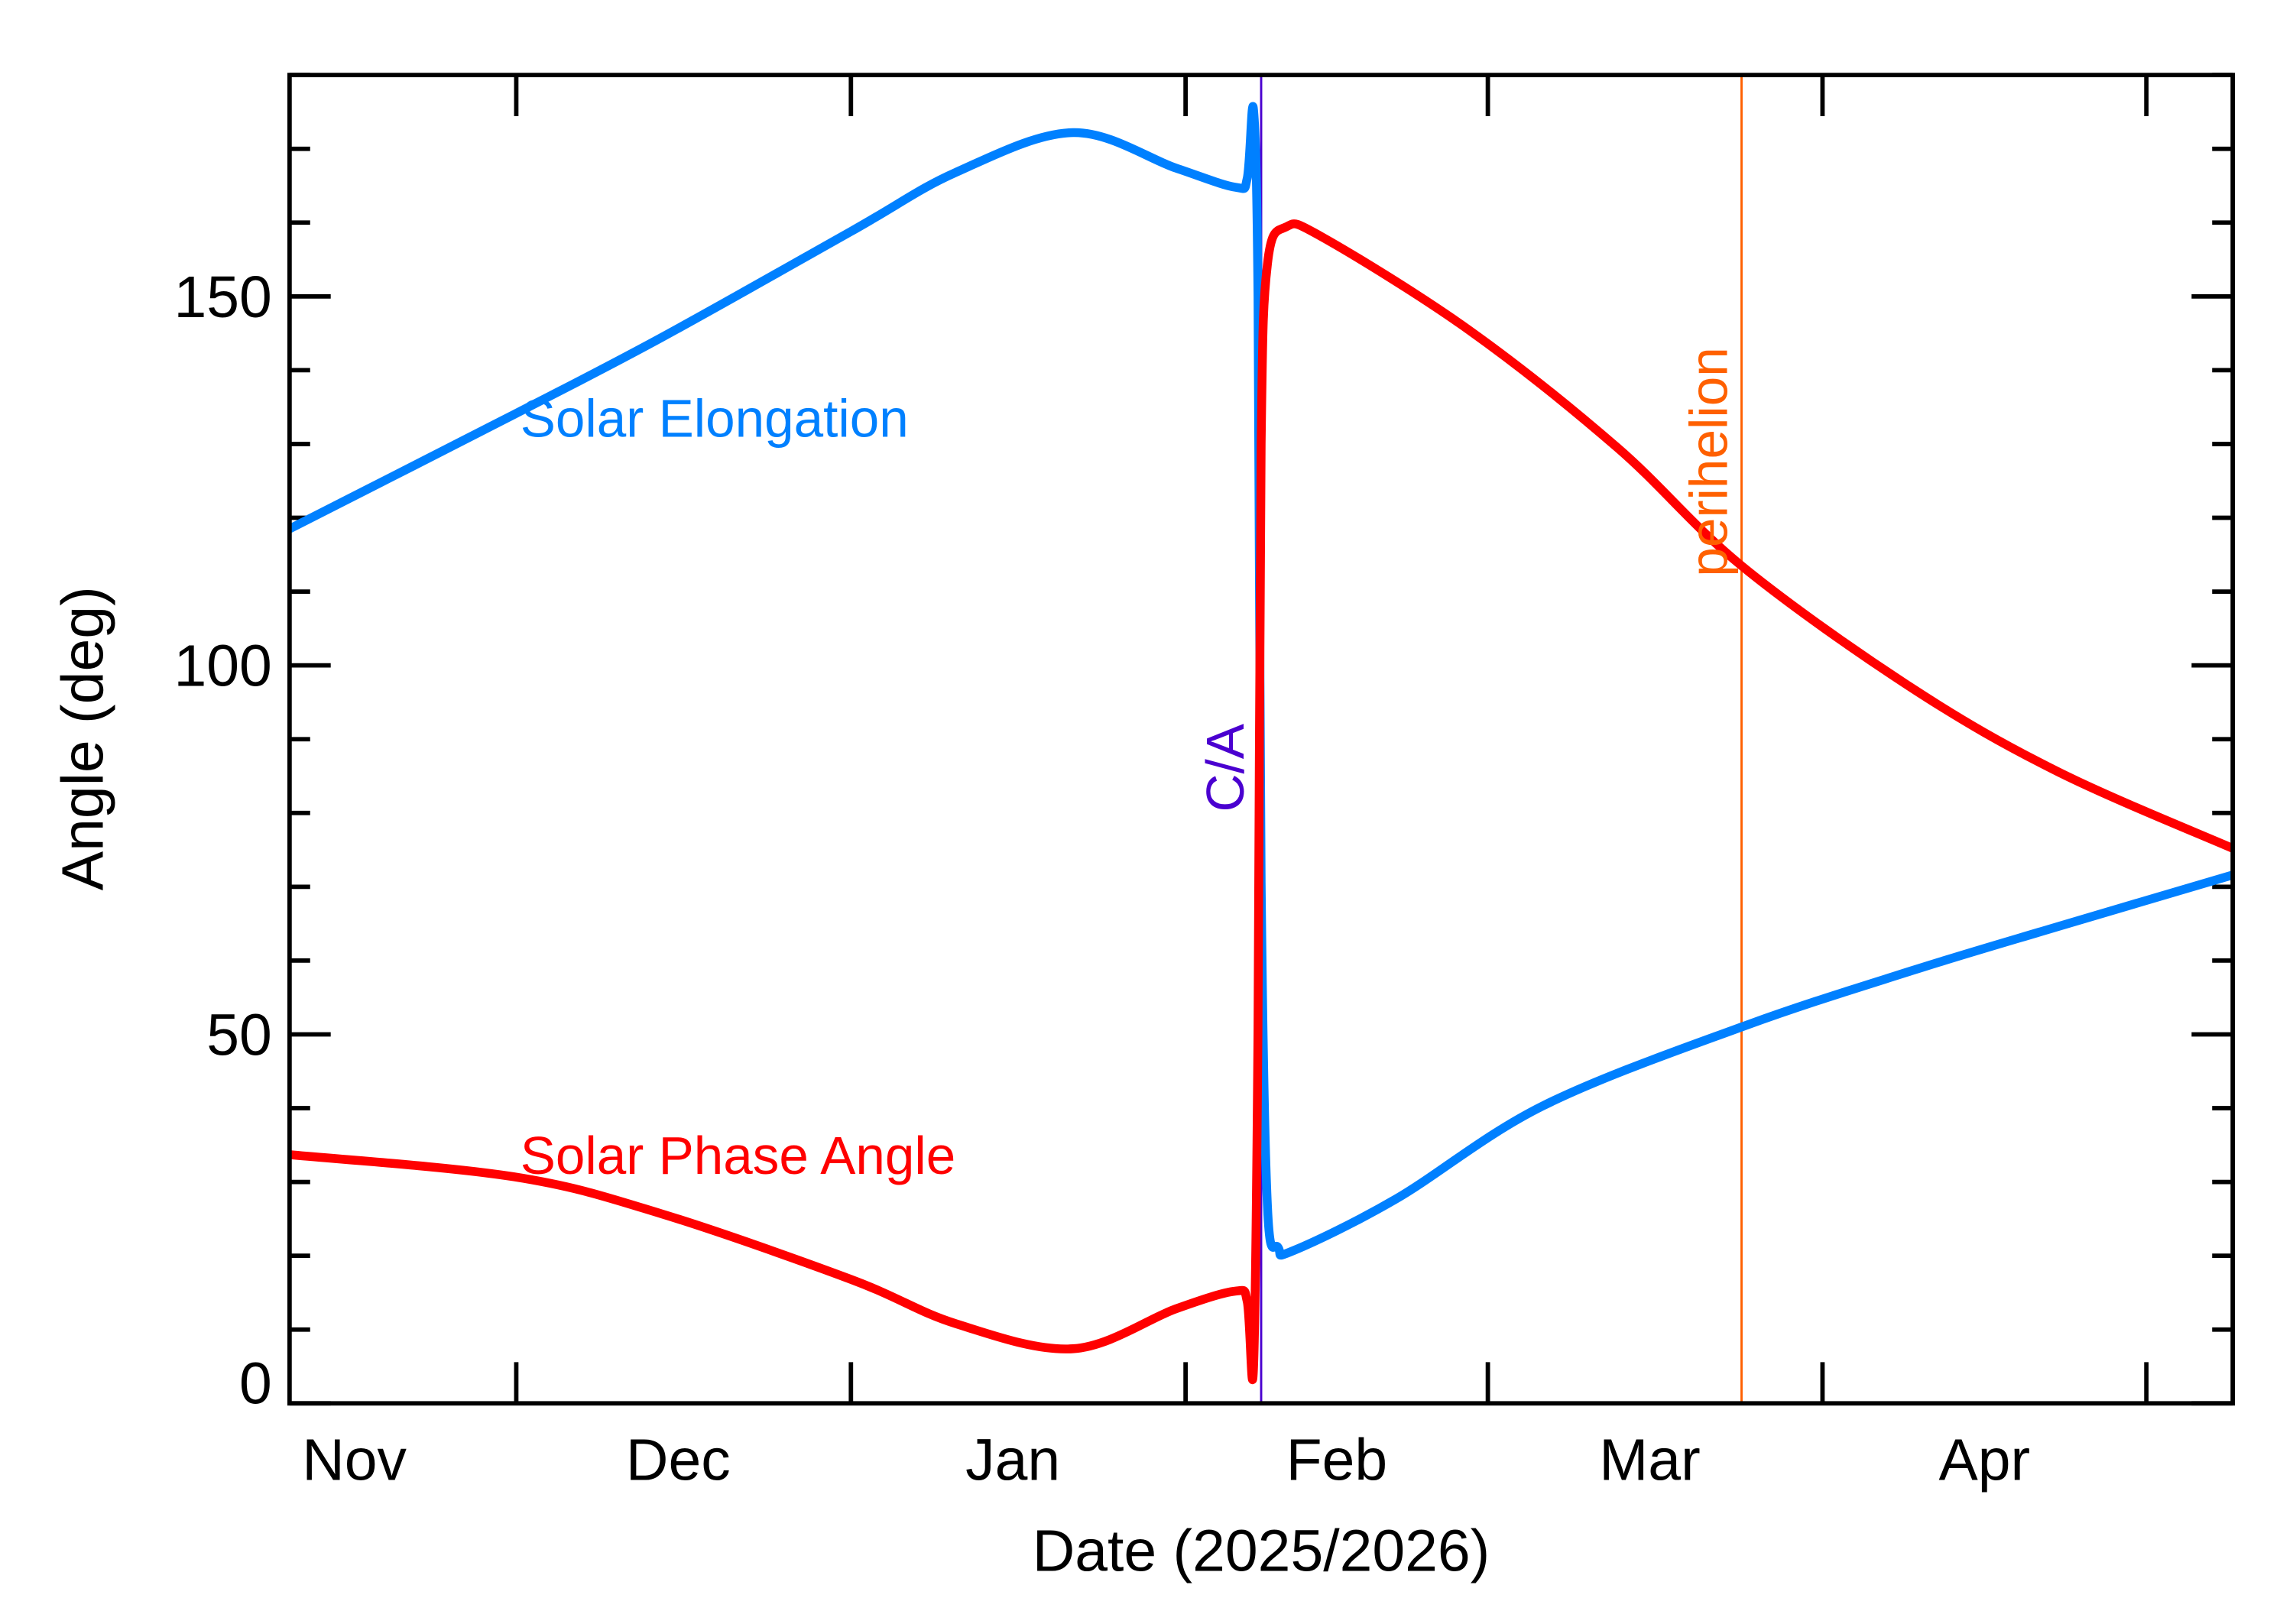 This screenshot has width=2293, height=1624. Describe the element at coordinates (222, 666) in the screenshot. I see `y-tick-label: 100` at that location.